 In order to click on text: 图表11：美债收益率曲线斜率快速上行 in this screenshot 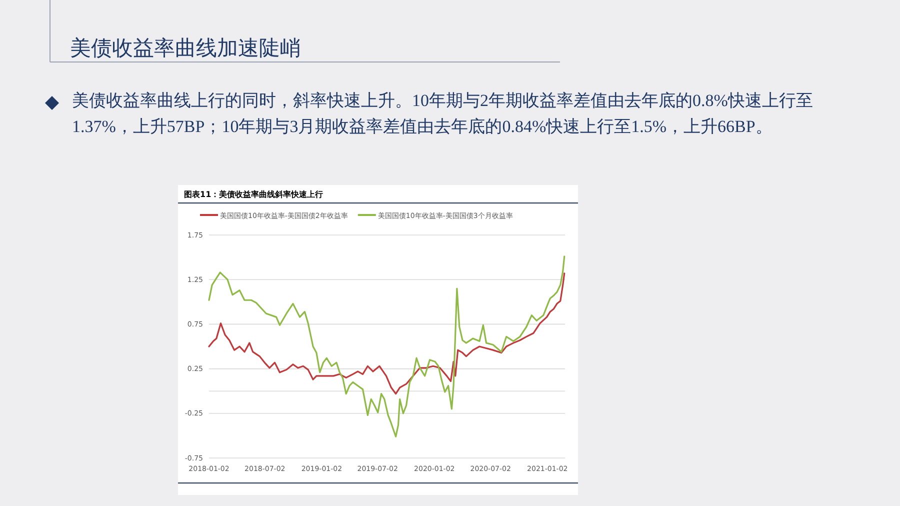, I will do `click(254, 194)`.